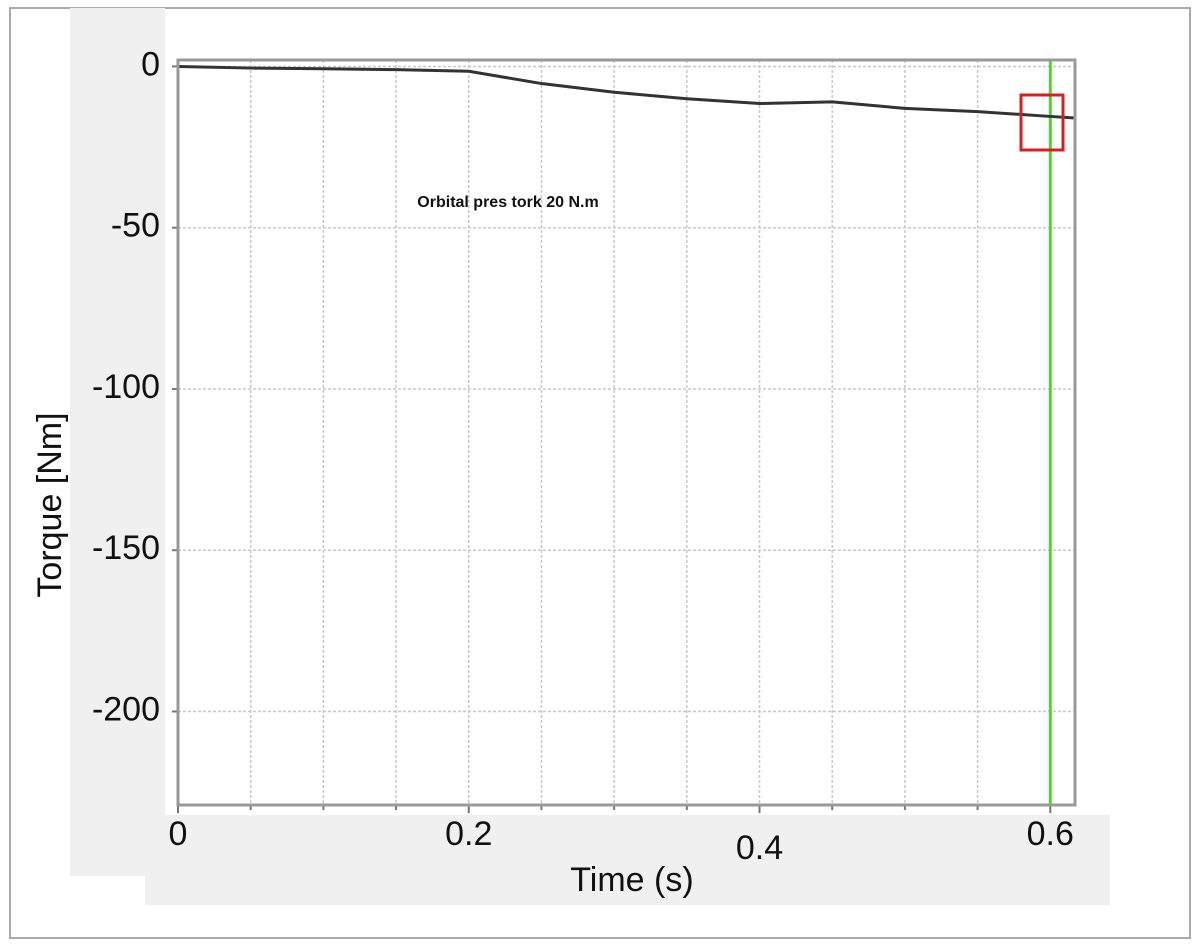 This screenshot has height=950, width=1200. What do you see at coordinates (135, 226) in the screenshot?
I see `y-tick-label: -50` at bounding box center [135, 226].